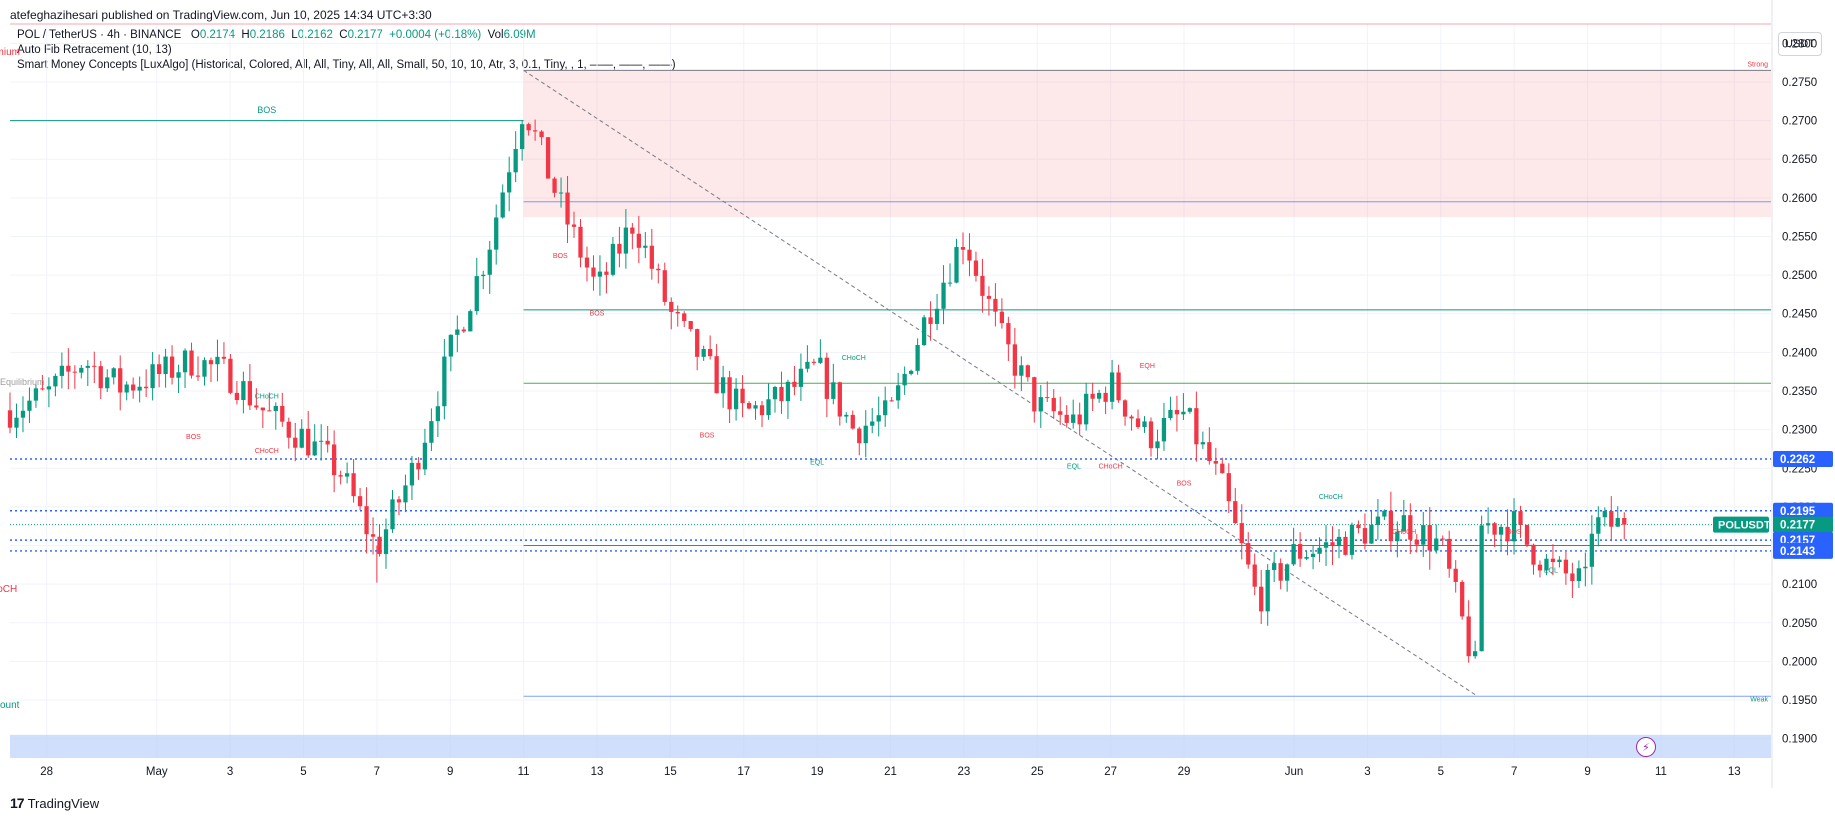 This screenshot has width=1835, height=822. I want to click on x-tick-label: 5, so click(303, 772).